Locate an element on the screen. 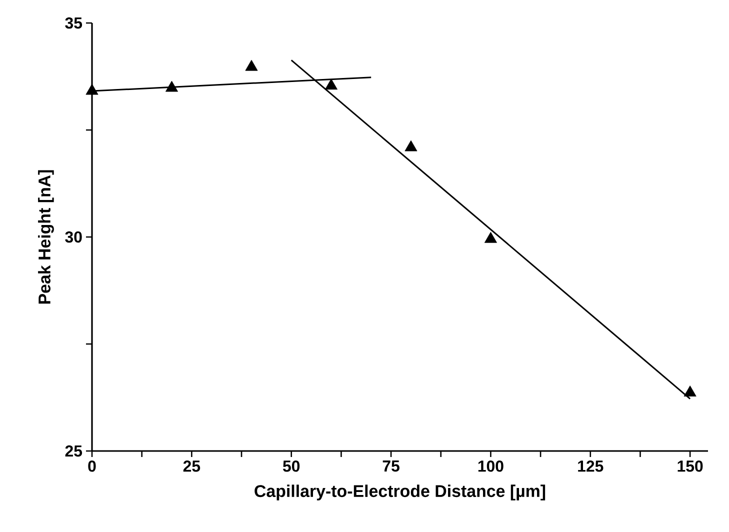 Image resolution: width=729 pixels, height=532 pixels. y-axis-title: Peak Height [nA] is located at coordinates (46, 237).